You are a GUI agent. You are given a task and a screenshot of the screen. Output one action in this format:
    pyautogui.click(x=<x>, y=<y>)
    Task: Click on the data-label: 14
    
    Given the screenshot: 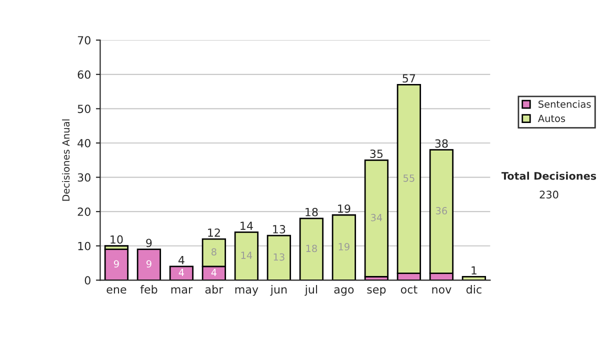 What is the action you would take?
    pyautogui.click(x=246, y=255)
    